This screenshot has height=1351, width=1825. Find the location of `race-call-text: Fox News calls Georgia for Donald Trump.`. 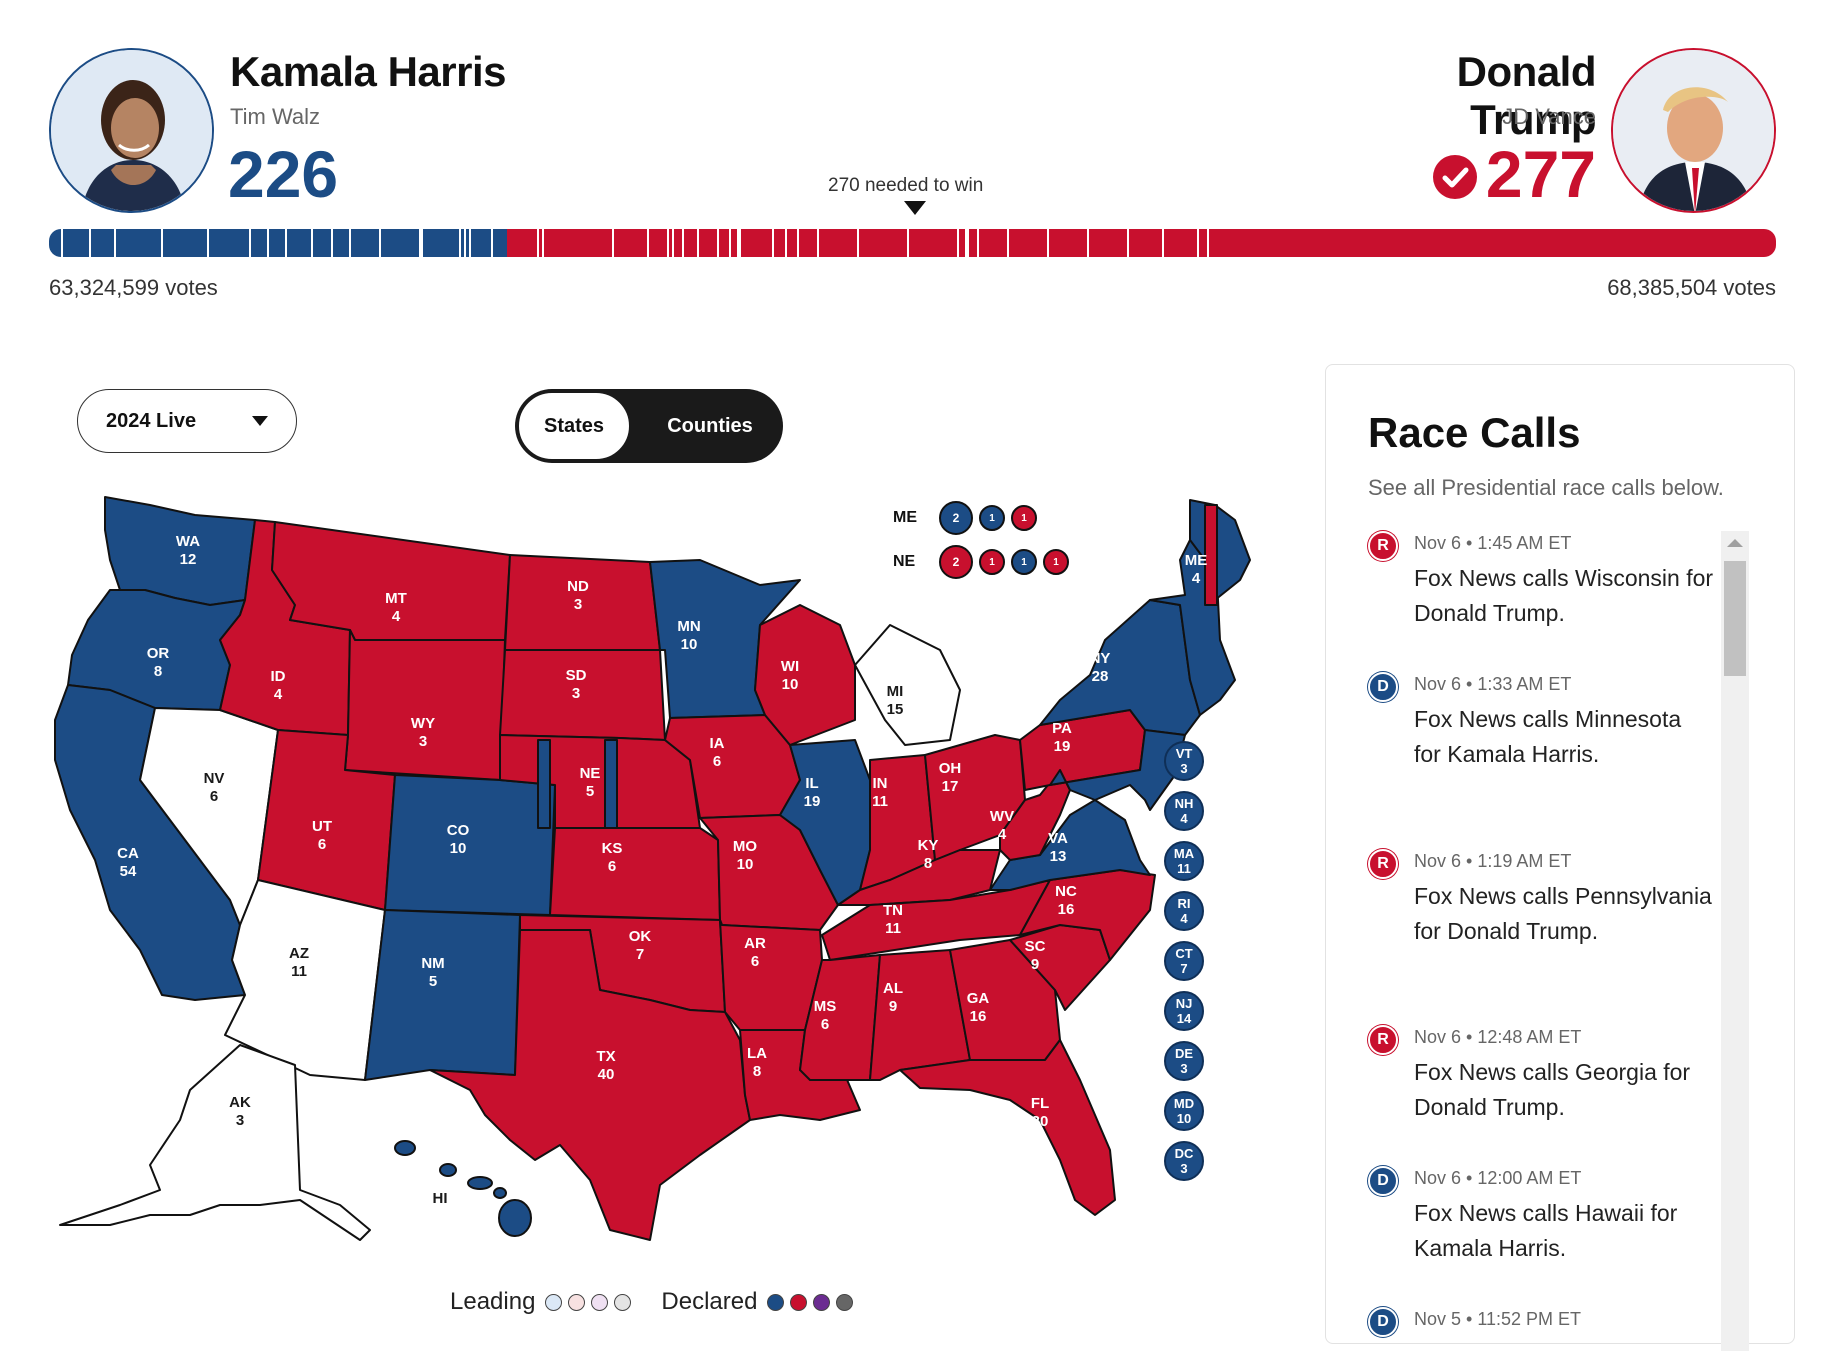

race-call-text: Fox News calls Georgia for Donald Trump. is located at coordinates (1552, 1089).